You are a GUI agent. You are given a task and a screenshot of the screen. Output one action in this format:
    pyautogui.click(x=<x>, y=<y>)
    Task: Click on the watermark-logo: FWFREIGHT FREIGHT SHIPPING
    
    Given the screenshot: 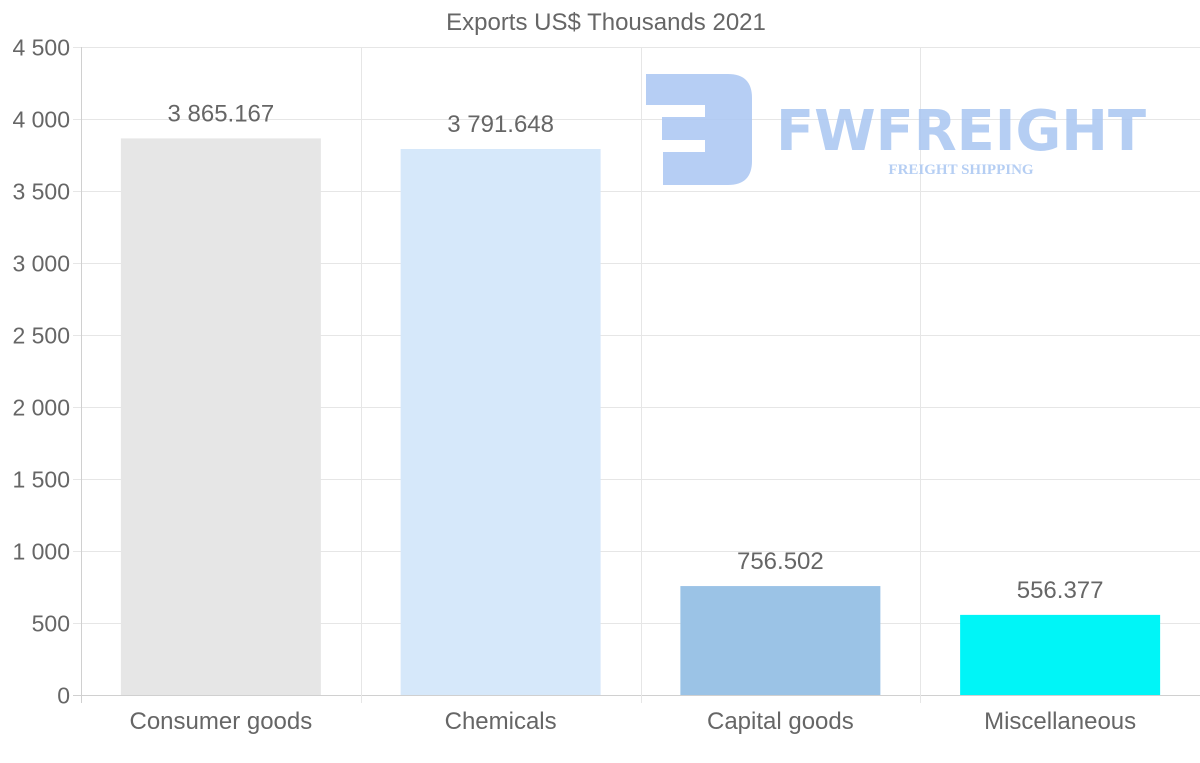 What is the action you would take?
    pyautogui.click(x=896, y=129)
    